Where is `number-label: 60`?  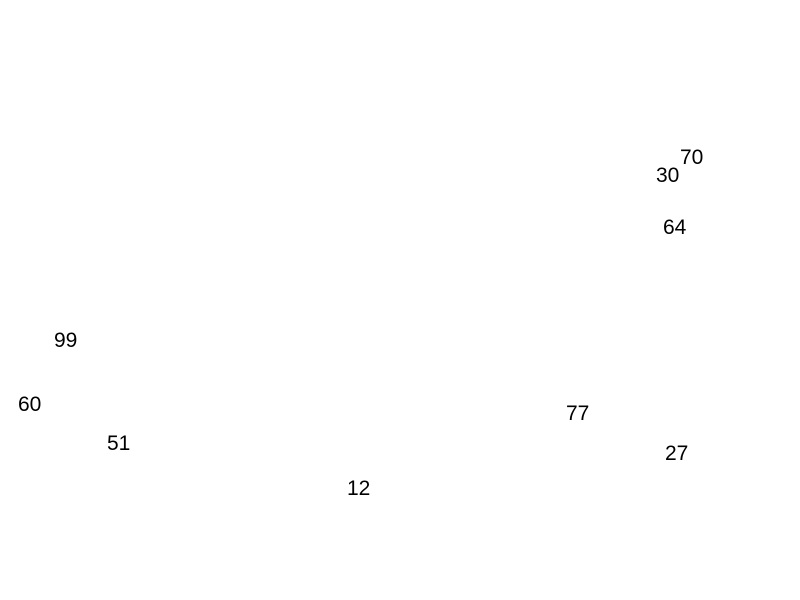 number-label: 60 is located at coordinates (30, 404).